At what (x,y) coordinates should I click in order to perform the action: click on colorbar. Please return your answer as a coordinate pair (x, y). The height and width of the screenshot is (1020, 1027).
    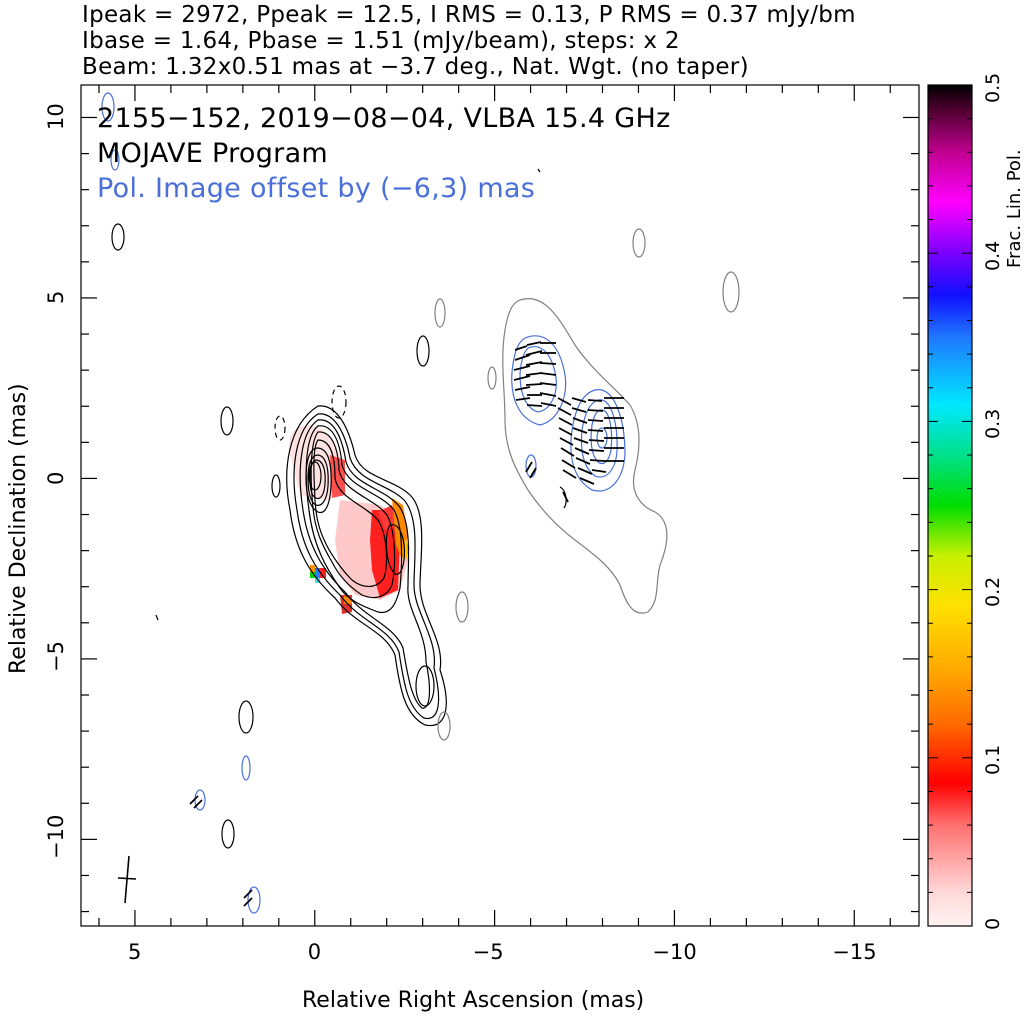
    Looking at the image, I should click on (950, 505).